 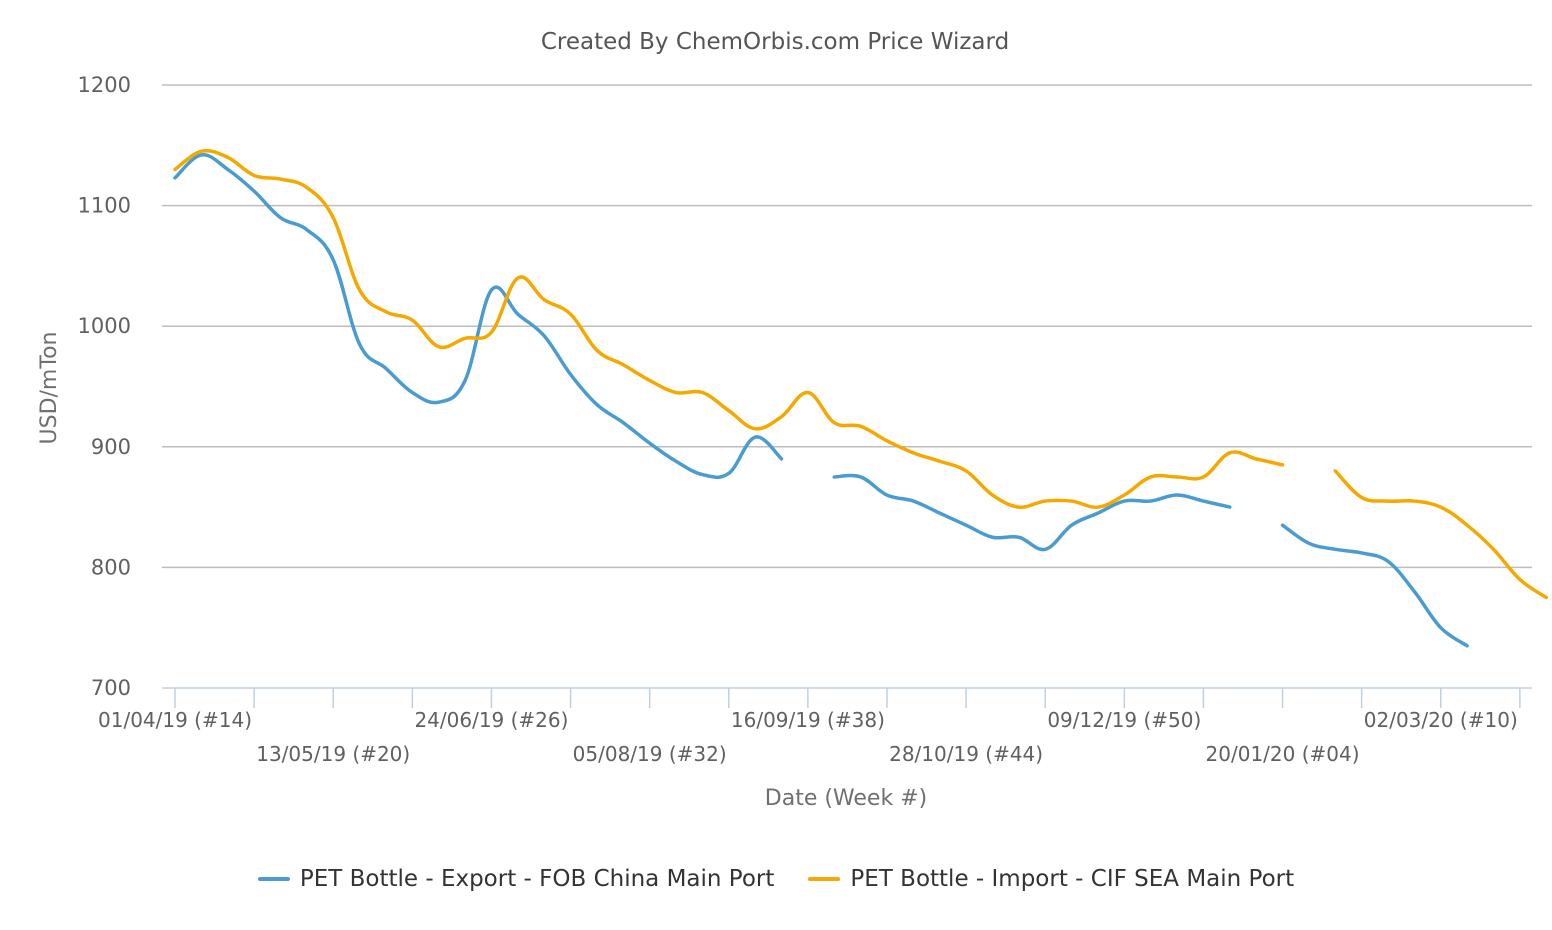 What do you see at coordinates (1283, 754) in the screenshot?
I see `x-tick-label: 20/01/20 (#04)` at bounding box center [1283, 754].